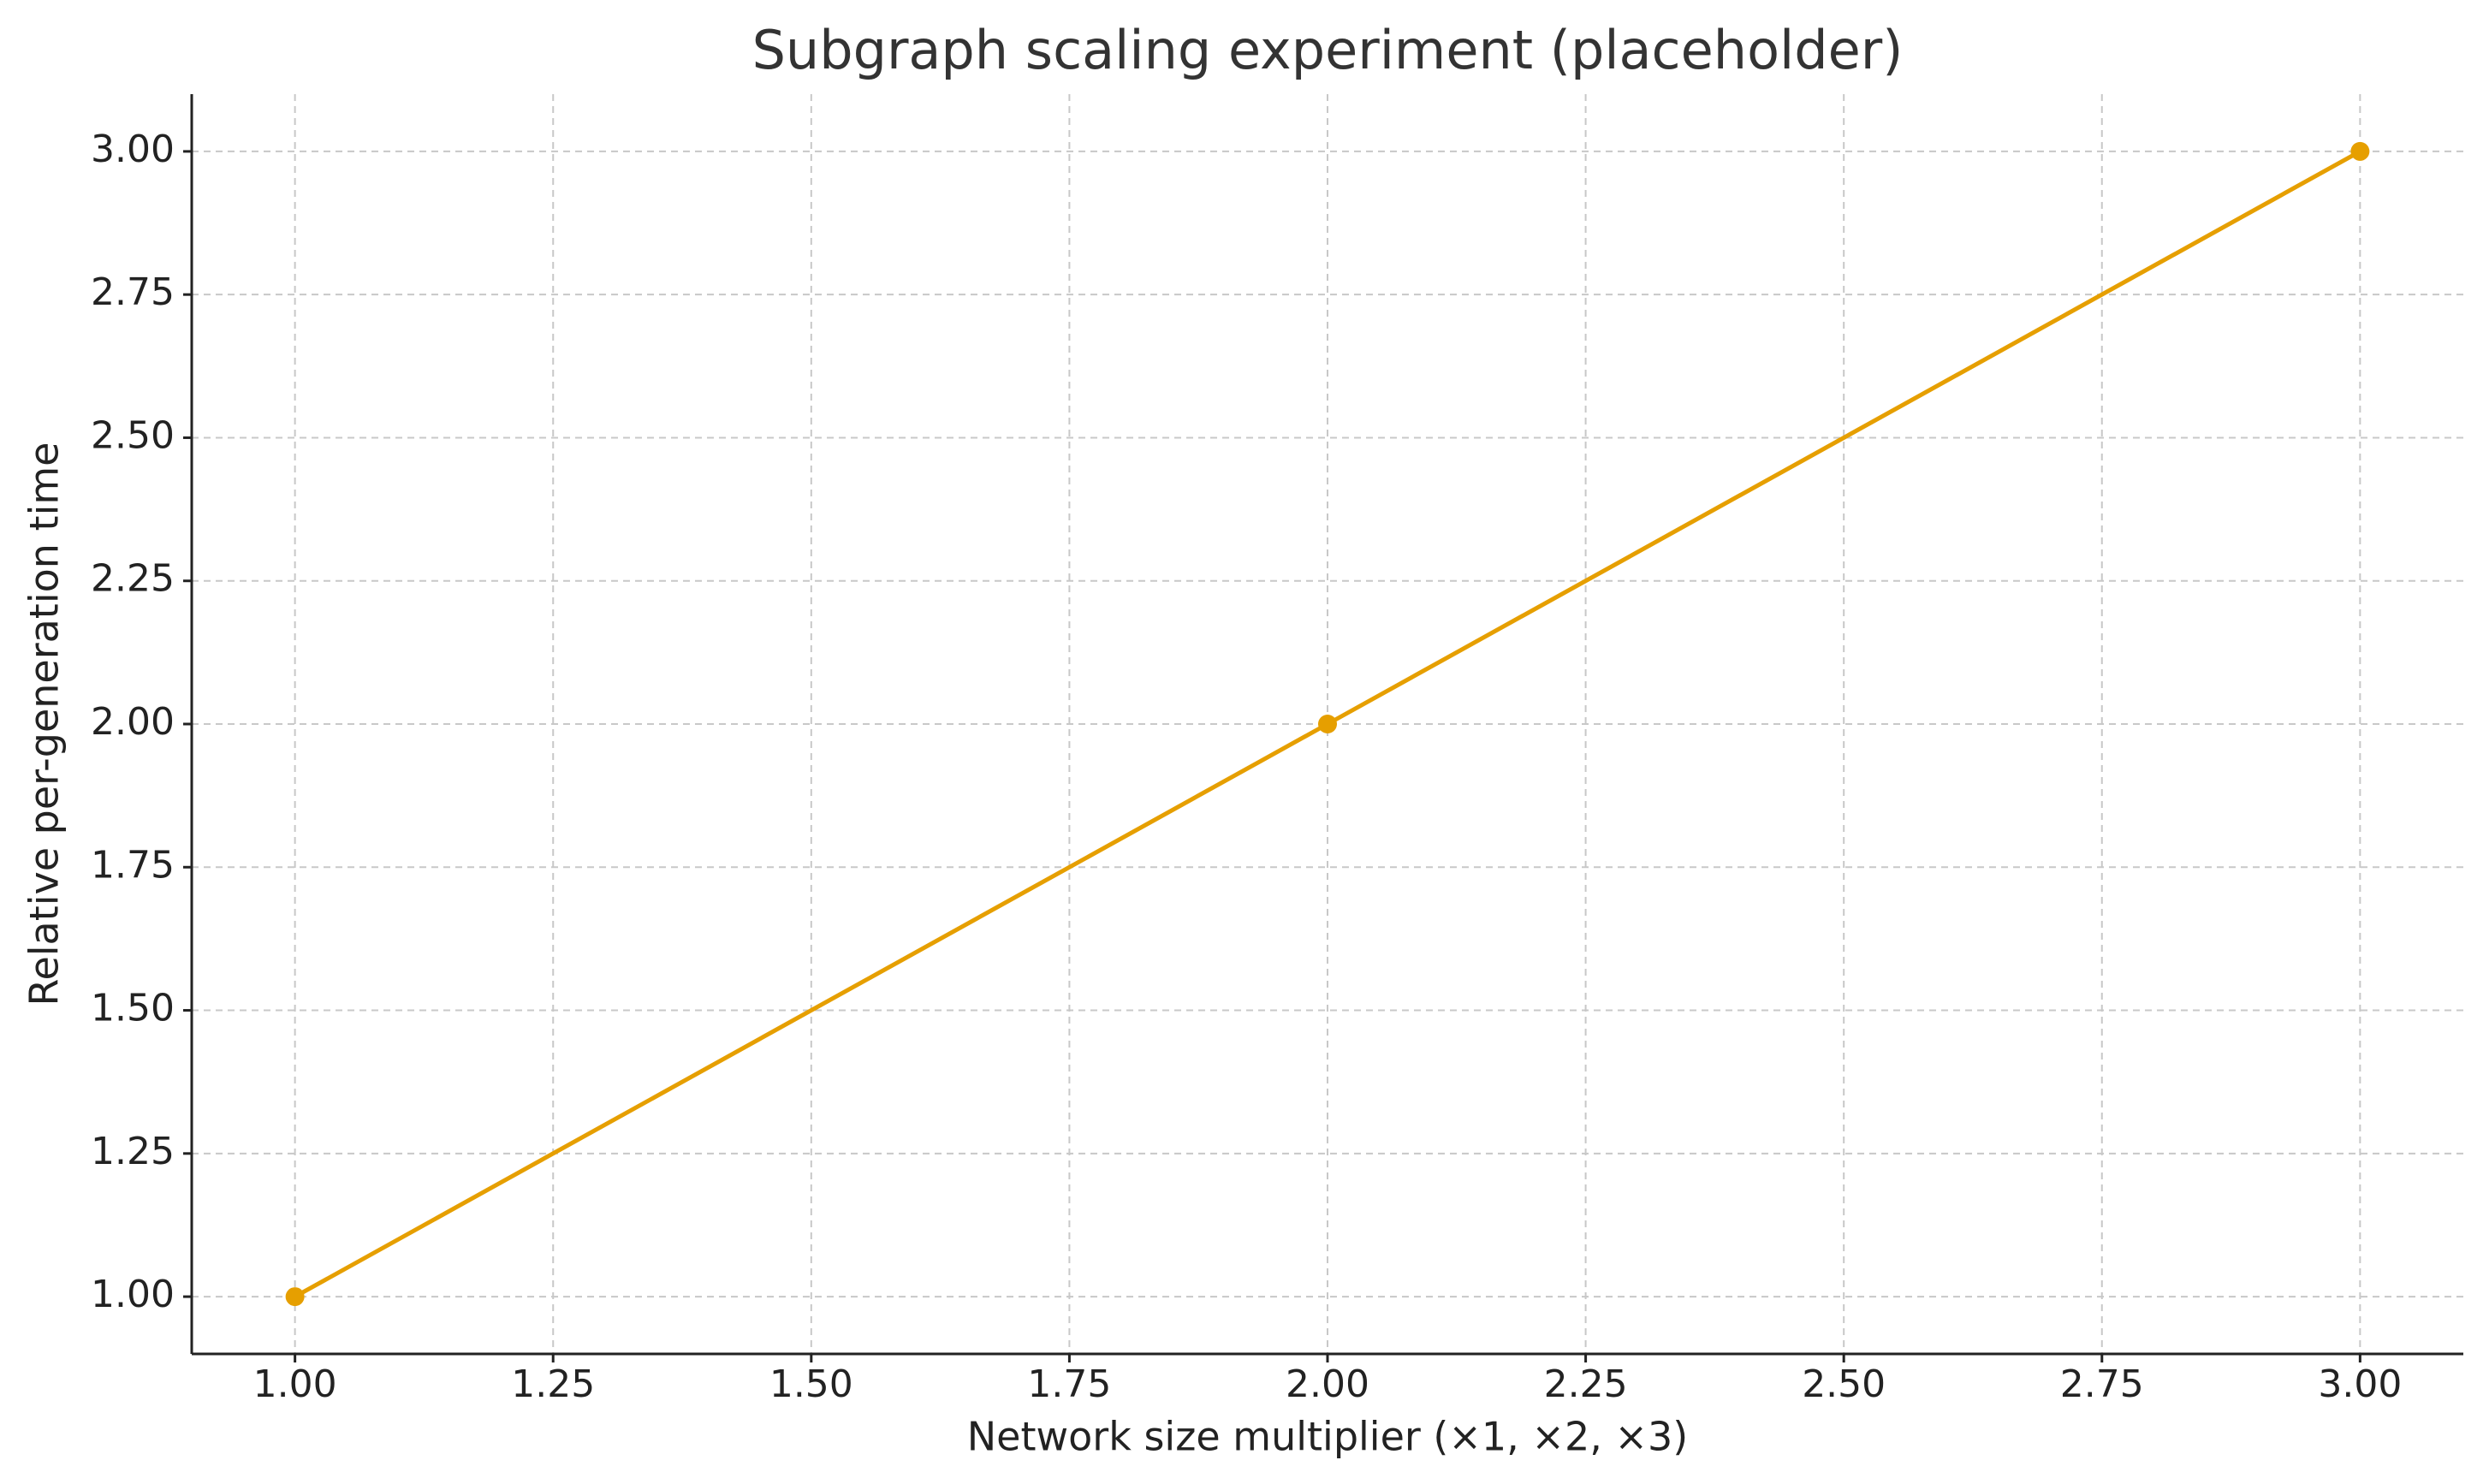 Image resolution: width=2489 pixels, height=1484 pixels. What do you see at coordinates (1327, 1437) in the screenshot?
I see `x-axis-label: Network size multiplier (×1, ×2, ×3)` at bounding box center [1327, 1437].